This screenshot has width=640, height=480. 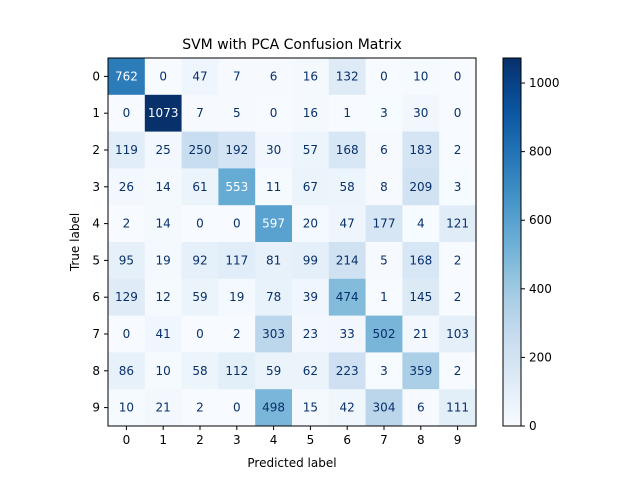 I want to click on cell-value-label: 19, so click(x=163, y=260).